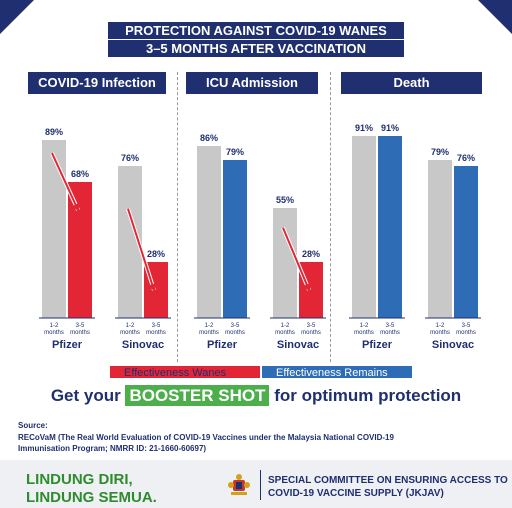 This screenshot has height=508, width=512. I want to click on data-label-before: 89%, so click(54, 132).